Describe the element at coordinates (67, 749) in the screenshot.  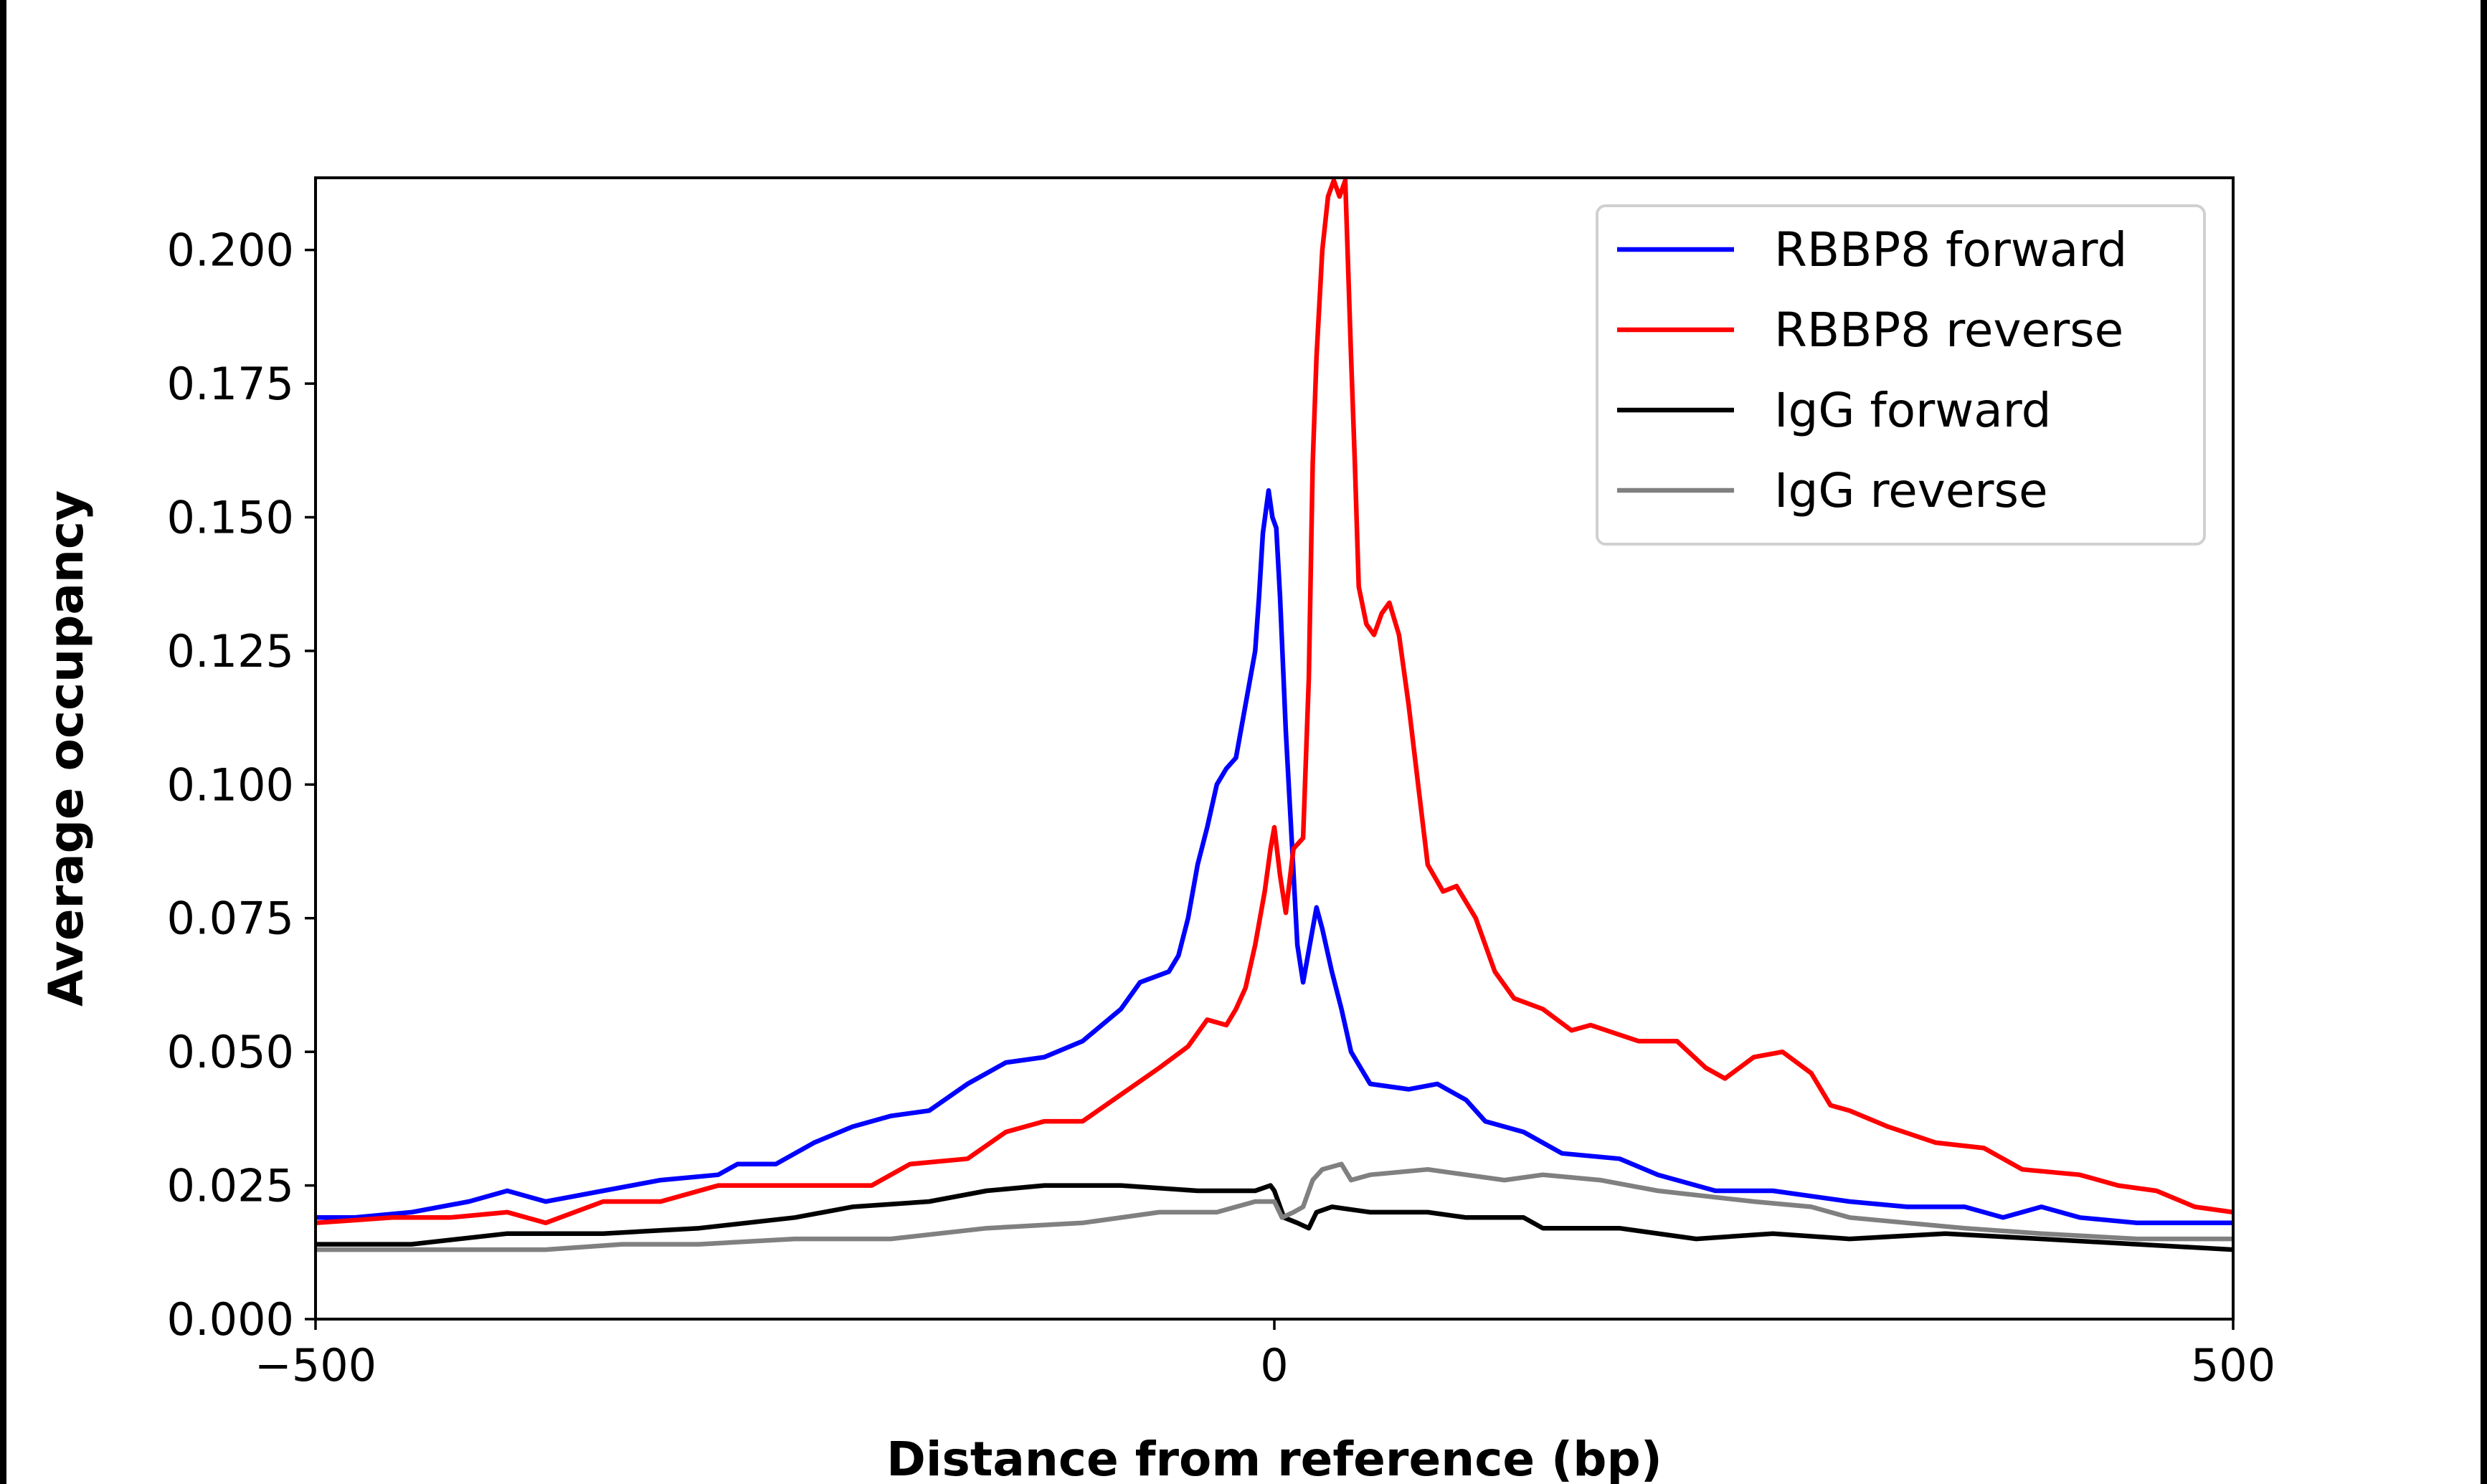
I see `y-axis-label: Average occupancy` at that location.